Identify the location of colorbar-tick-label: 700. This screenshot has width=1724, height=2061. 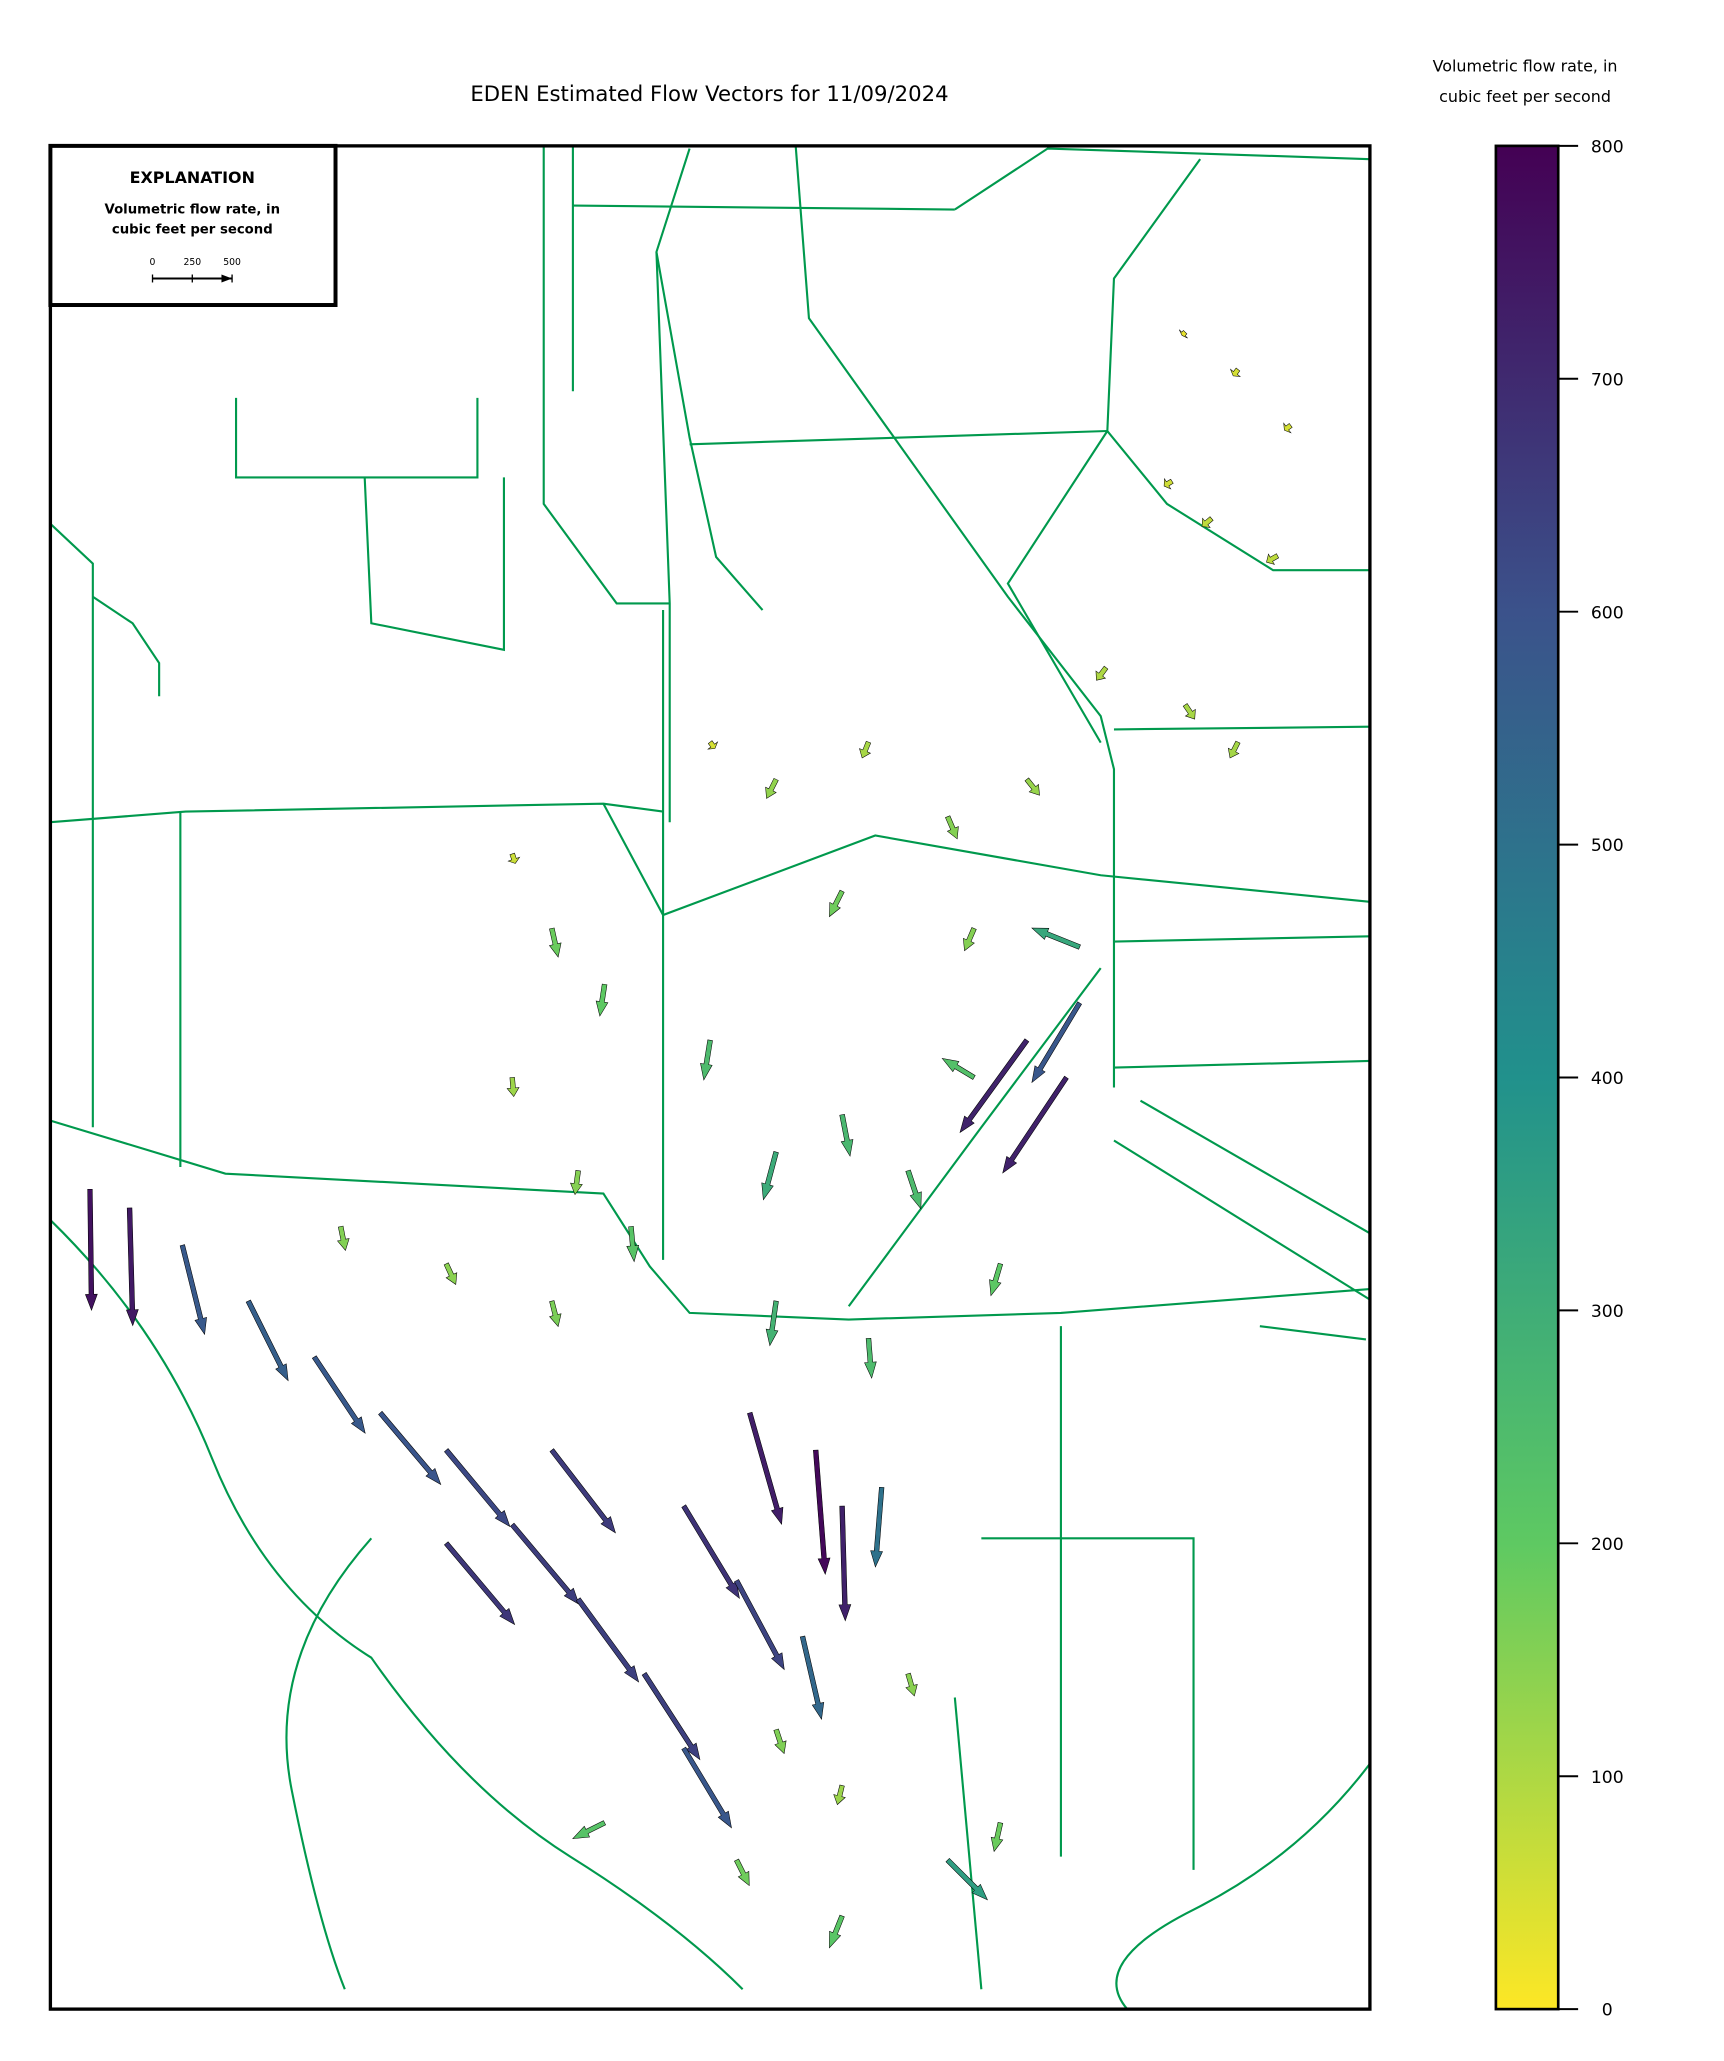
(1607, 380).